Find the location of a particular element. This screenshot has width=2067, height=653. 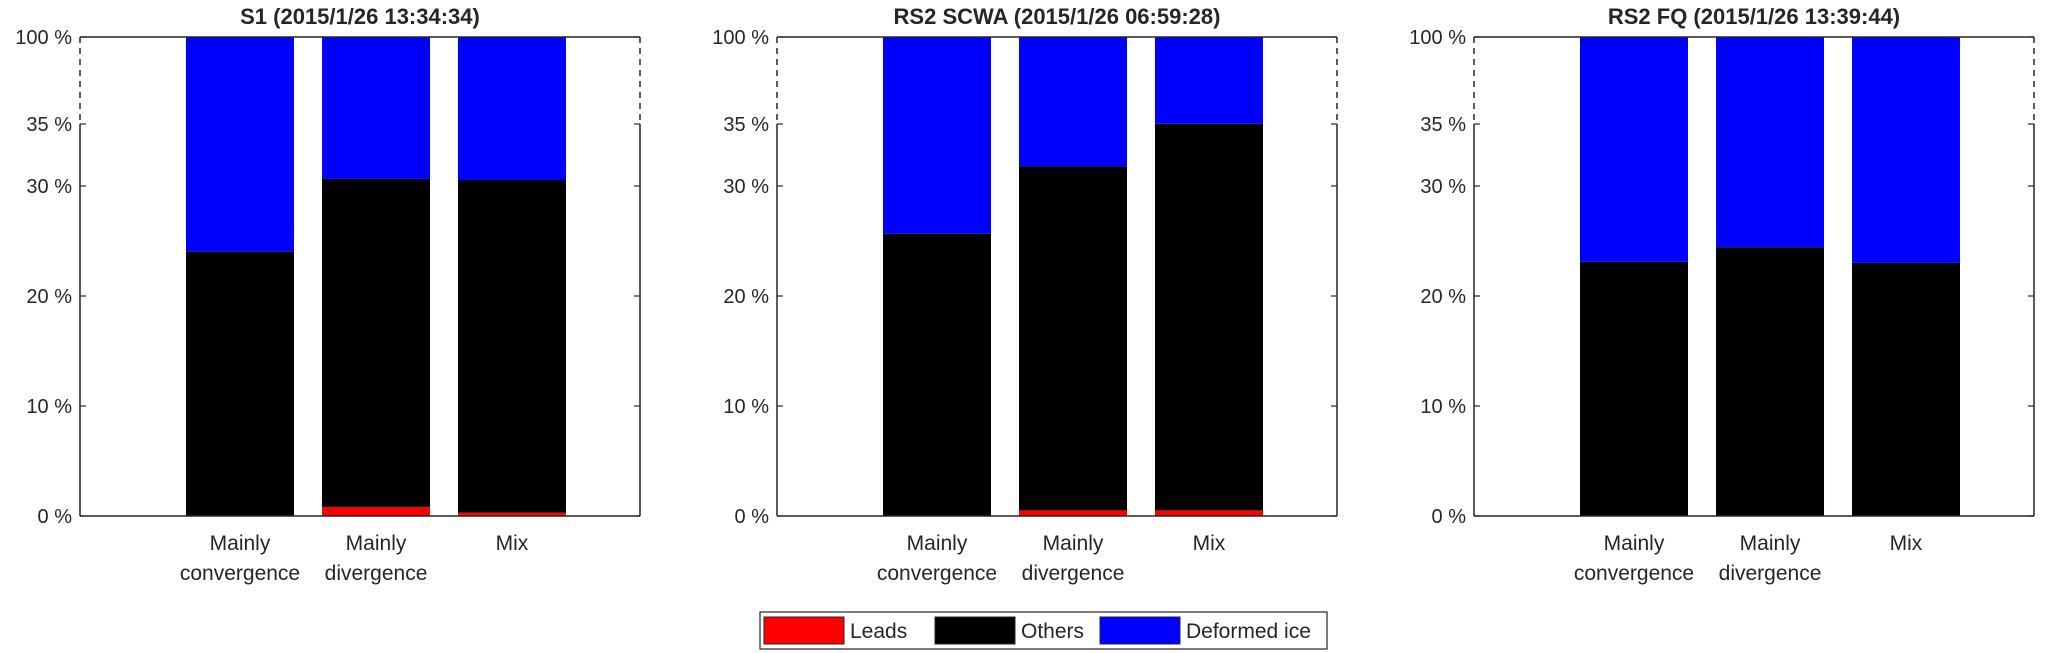

chart-title: S1 (2015/1/26 13:34:34) is located at coordinates (360, 16).